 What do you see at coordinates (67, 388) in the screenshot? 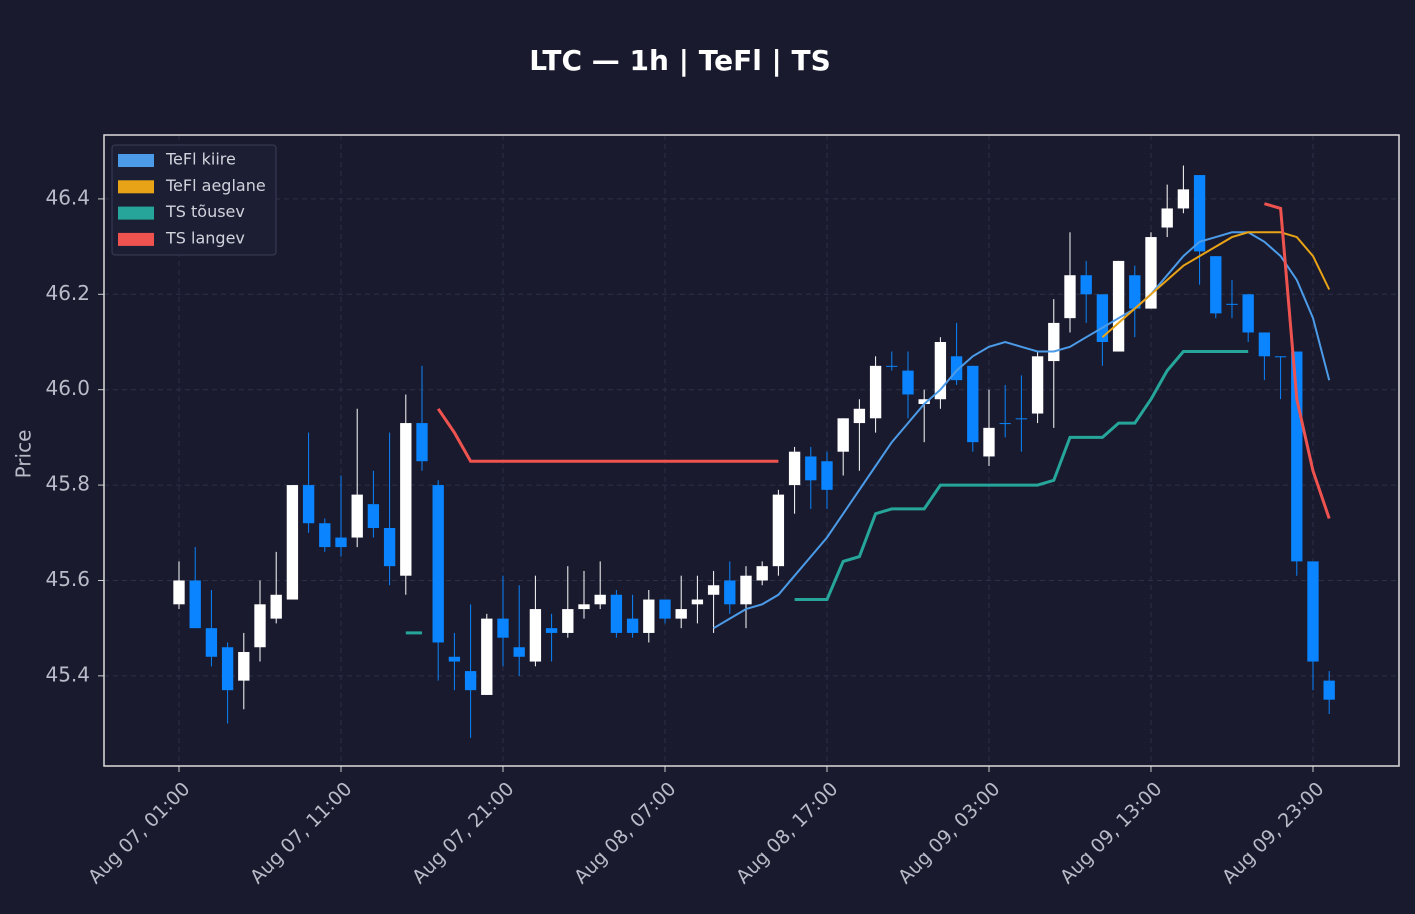
I see `y-tick-label: 46.0` at bounding box center [67, 388].